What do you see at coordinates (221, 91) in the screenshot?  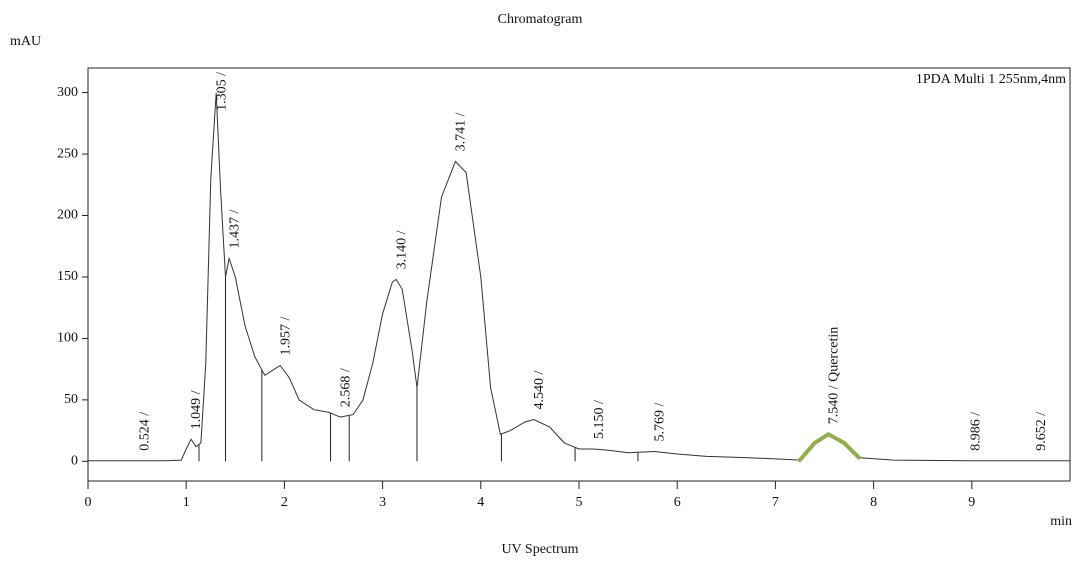 I see `peak-label: 1.305 /` at bounding box center [221, 91].